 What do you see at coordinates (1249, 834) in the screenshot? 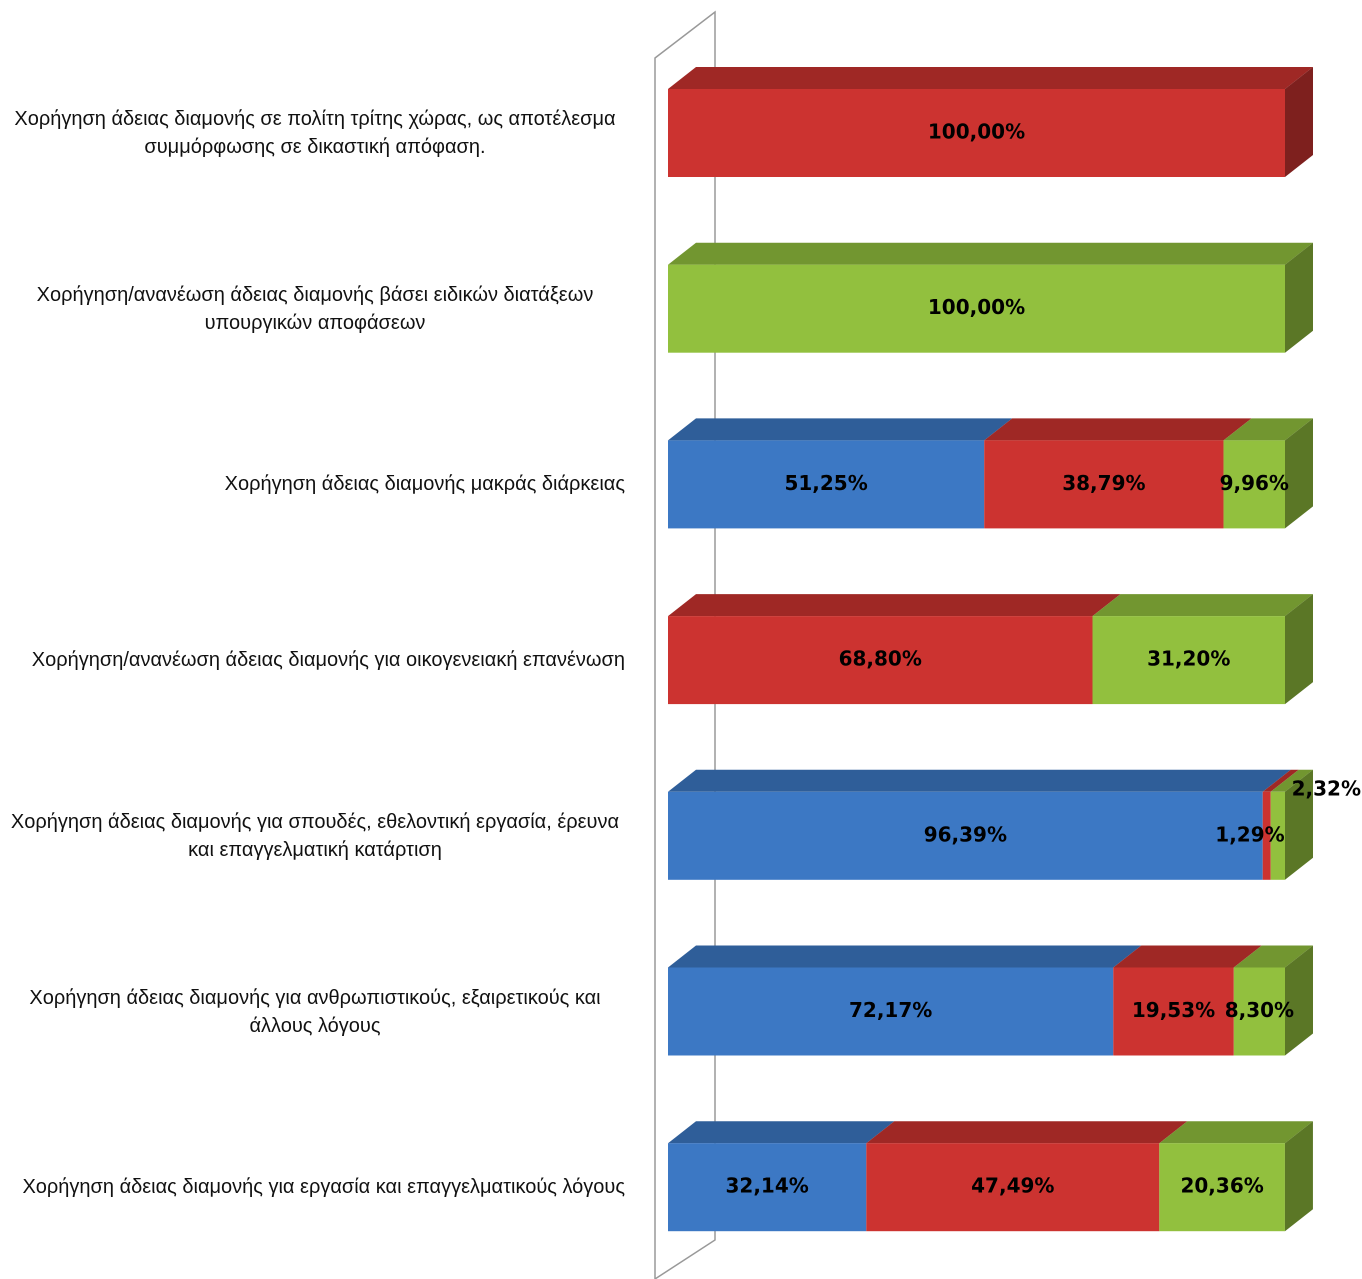
I see `data-label: 1,29%` at bounding box center [1249, 834].